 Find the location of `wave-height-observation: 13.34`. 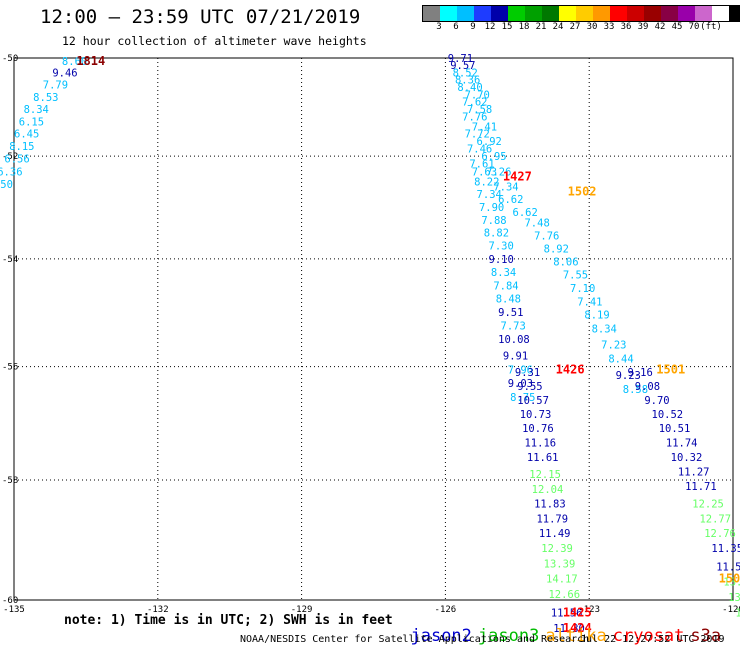

wave-height-observation: 13.34 is located at coordinates (734, 598).